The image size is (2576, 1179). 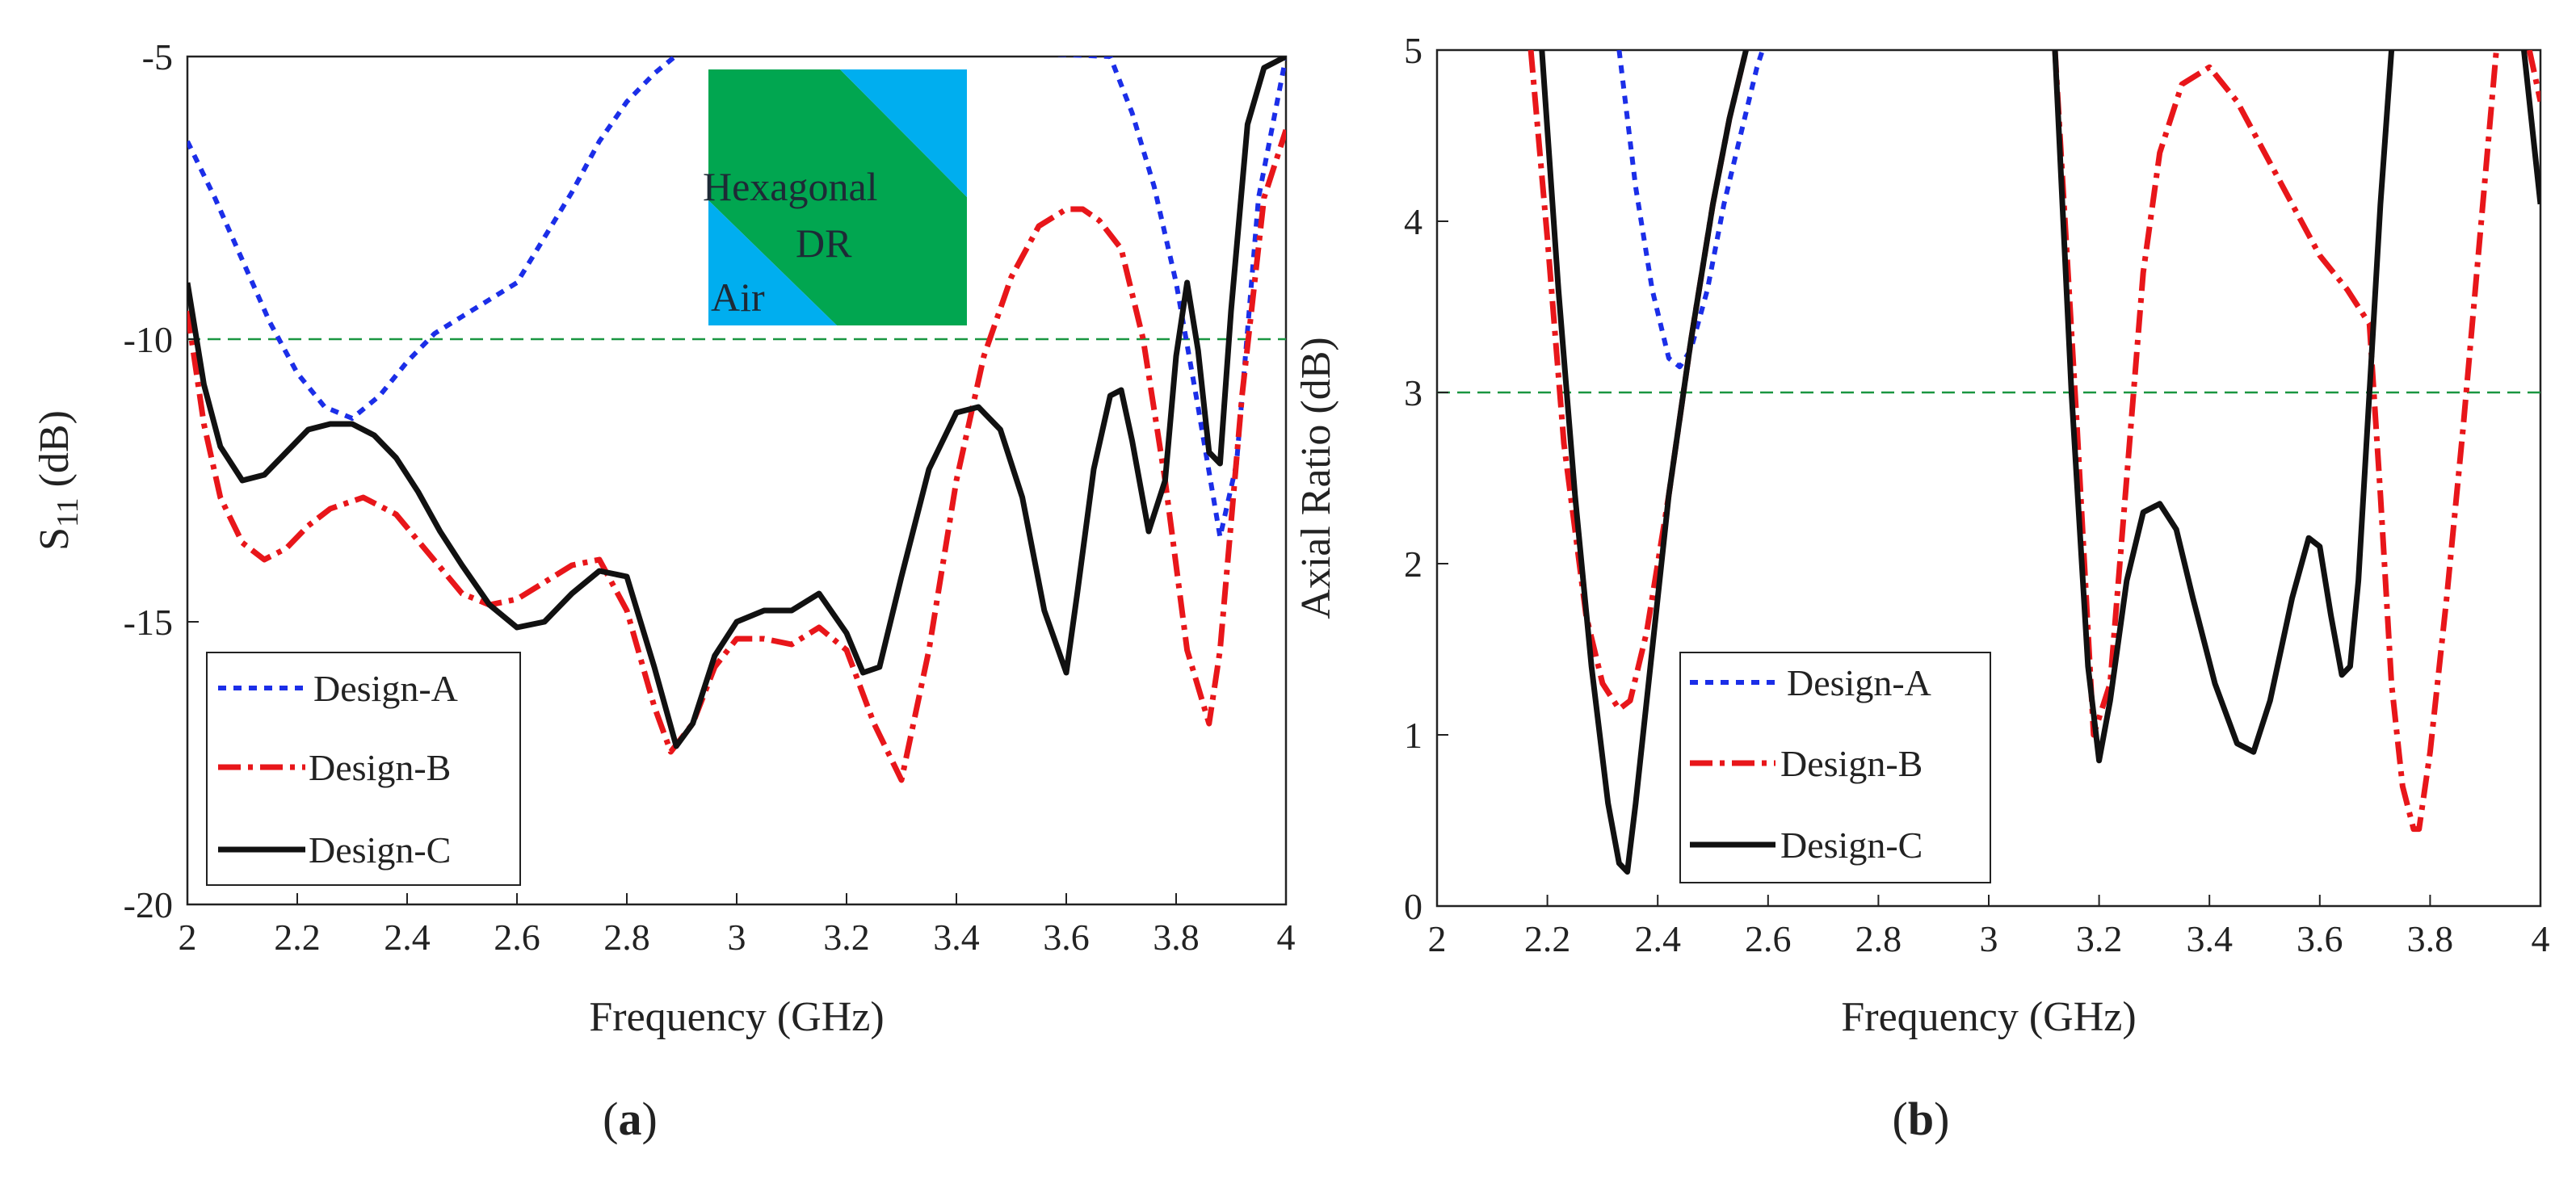 What do you see at coordinates (824, 243) in the screenshot?
I see `inset-label-dr: DR` at bounding box center [824, 243].